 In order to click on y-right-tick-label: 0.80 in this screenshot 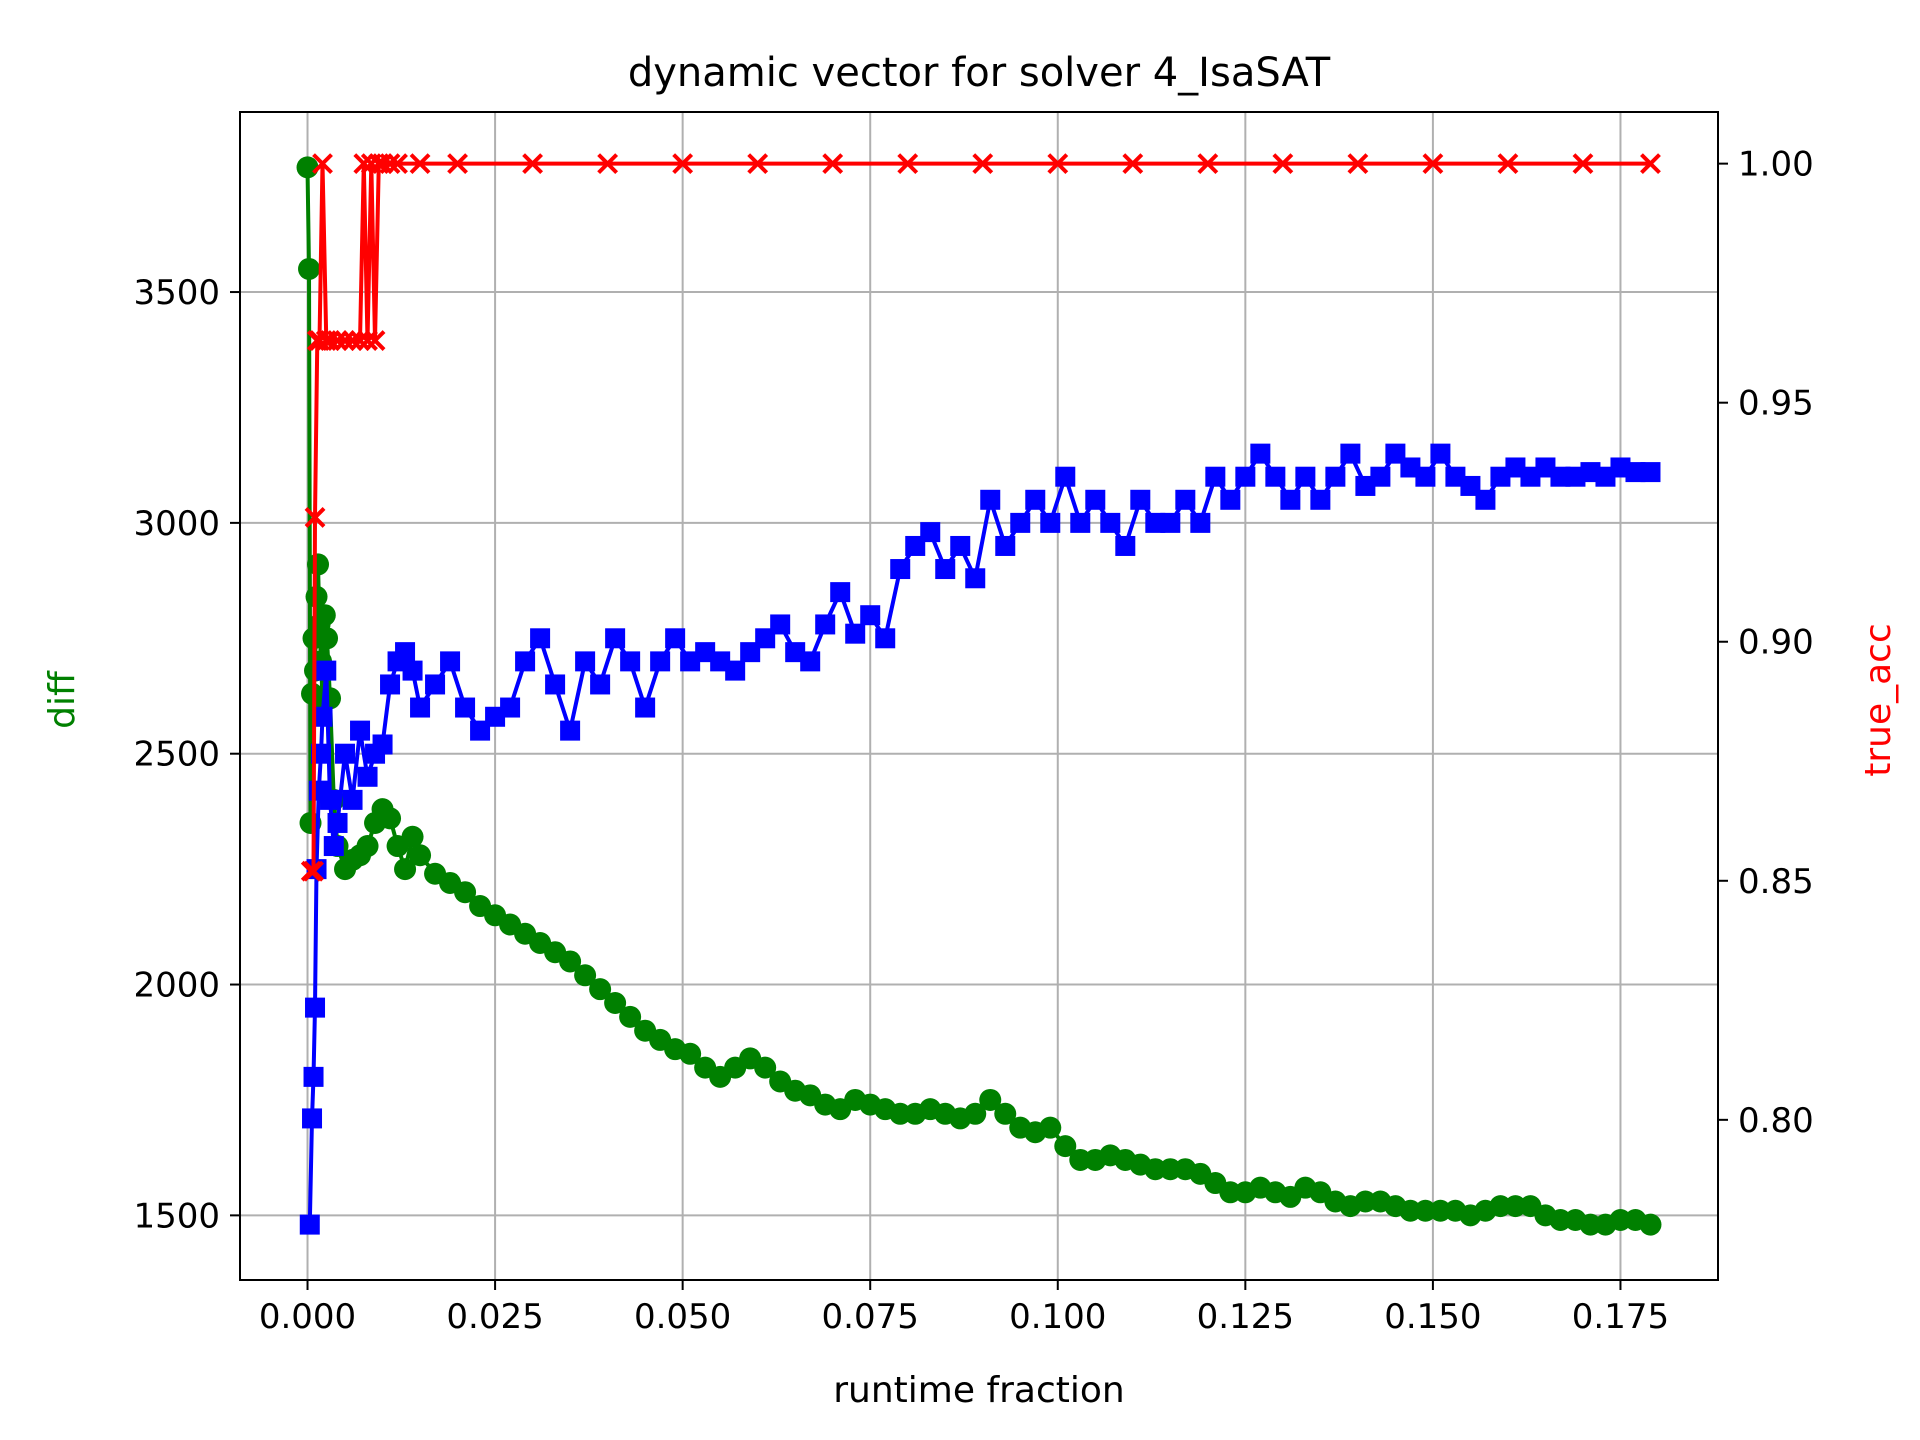, I will do `click(1776, 1121)`.